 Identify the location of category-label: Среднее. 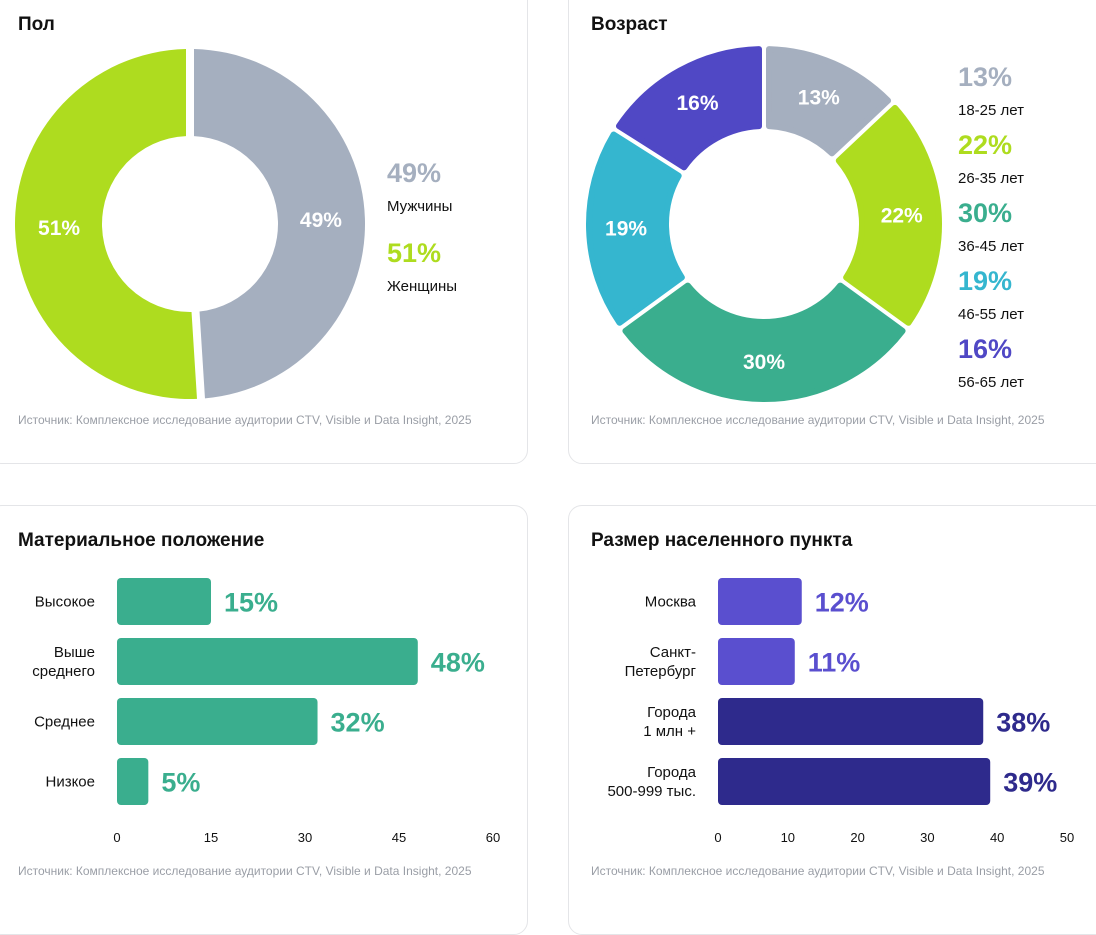
(64, 722).